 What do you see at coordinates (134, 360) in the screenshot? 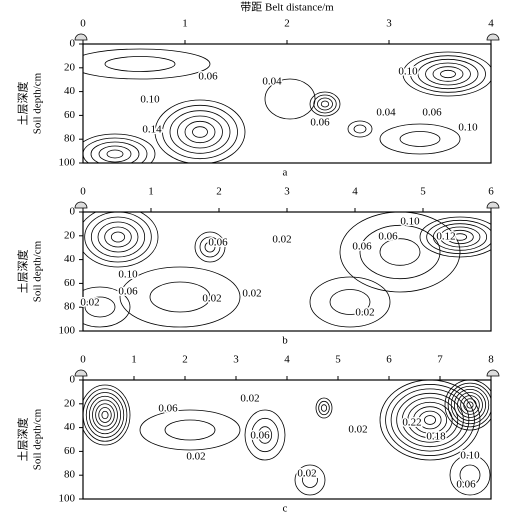
I see `x-tick-label: 1` at bounding box center [134, 360].